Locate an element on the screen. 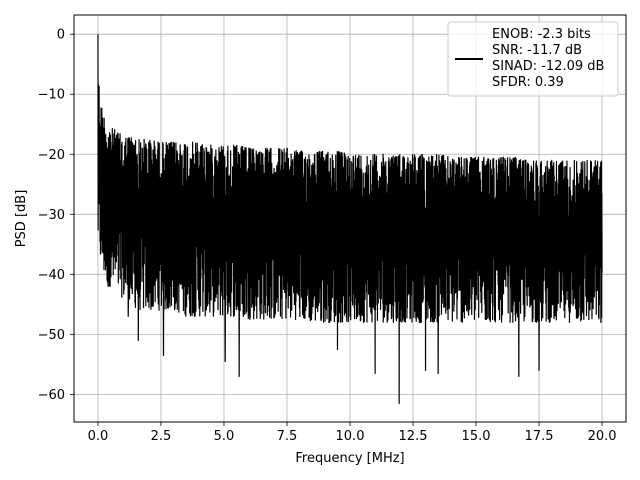 The image size is (640, 480). y-axis: 0 −10 −20 −30 −40 −50 −60 is located at coordinates (56, 215).